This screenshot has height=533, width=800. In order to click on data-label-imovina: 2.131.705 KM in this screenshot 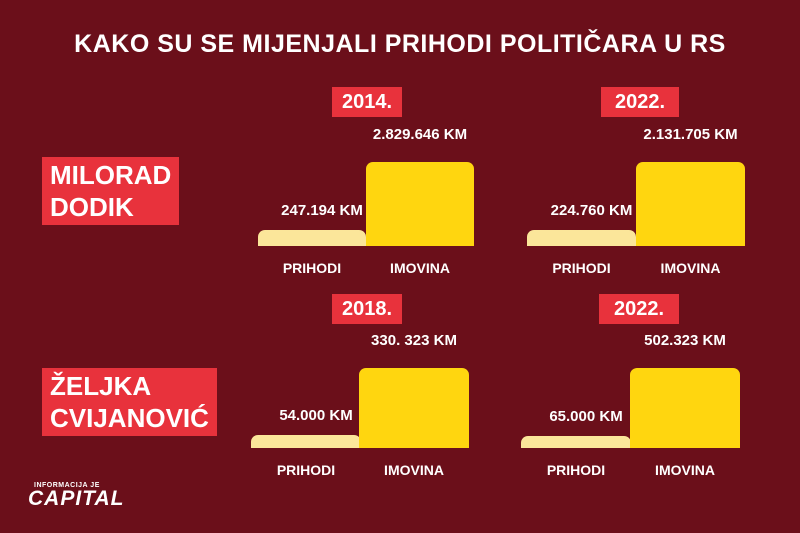, I will do `click(690, 134)`.